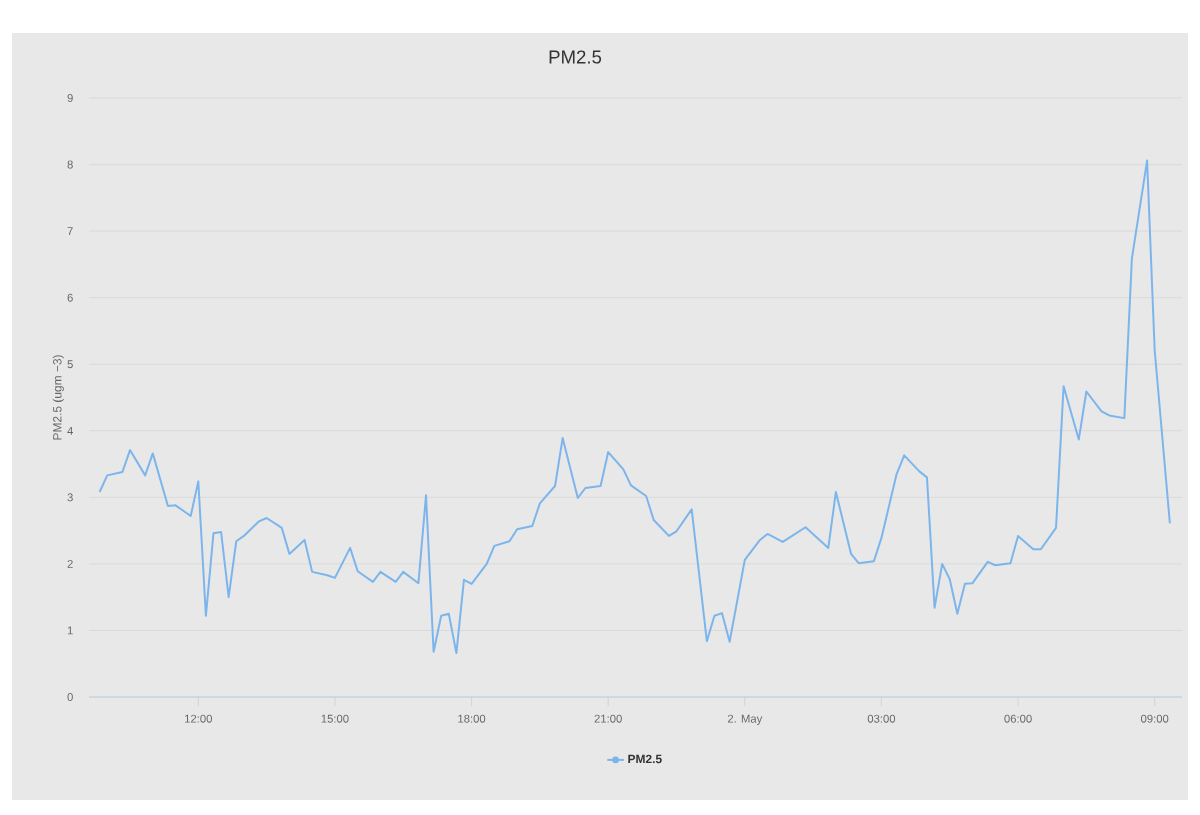  What do you see at coordinates (70, 563) in the screenshot?
I see `y-tick-label: 2` at bounding box center [70, 563].